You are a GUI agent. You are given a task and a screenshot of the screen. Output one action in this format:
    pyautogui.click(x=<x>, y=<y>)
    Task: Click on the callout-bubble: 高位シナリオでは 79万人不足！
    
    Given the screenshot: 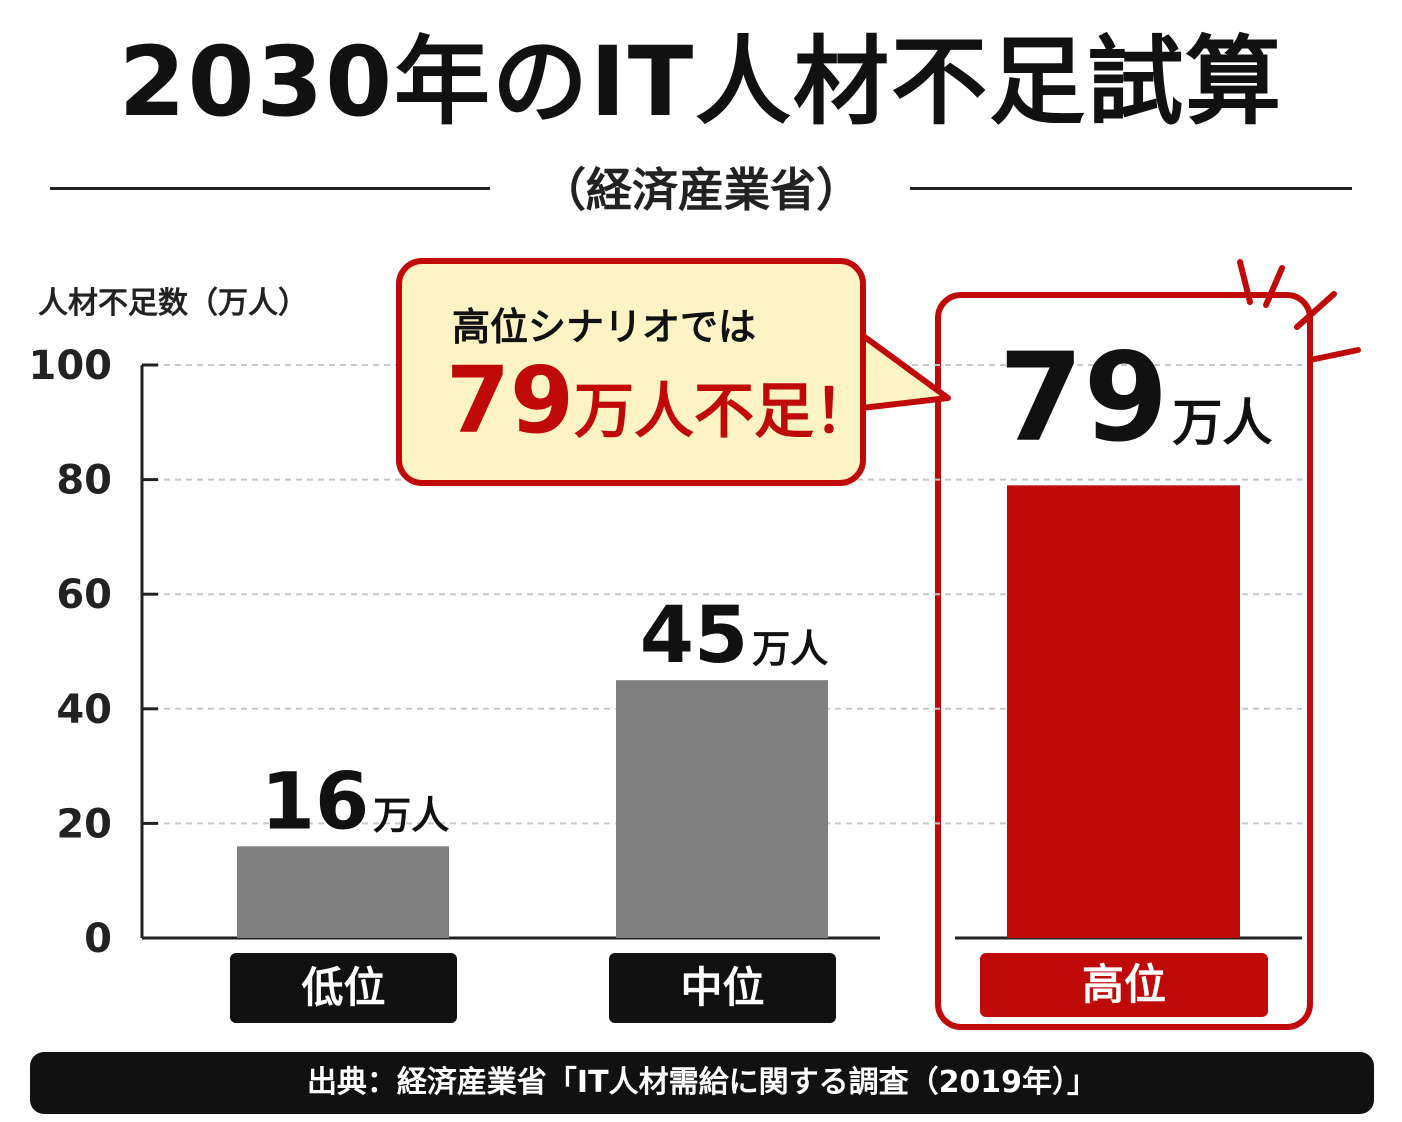 What is the action you would take?
    pyautogui.click(x=635, y=372)
    